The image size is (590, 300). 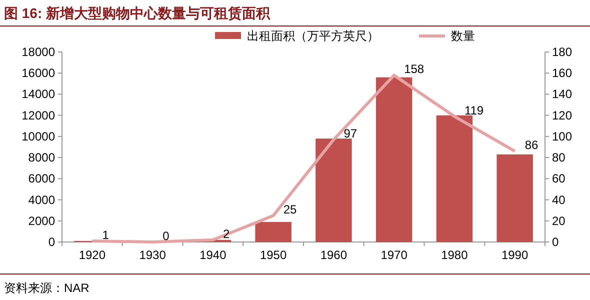 What do you see at coordinates (42, 157) in the screenshot?
I see `y-tick-label: 8000` at bounding box center [42, 157].